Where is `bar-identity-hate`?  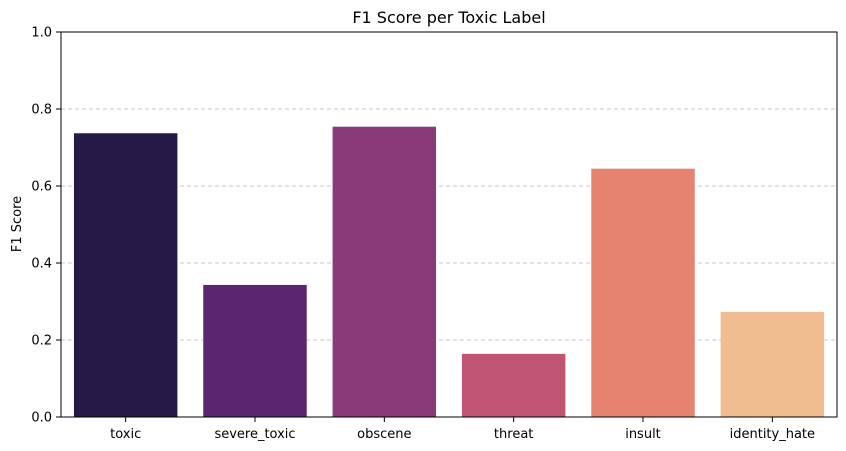
bar-identity-hate is located at coordinates (772, 364).